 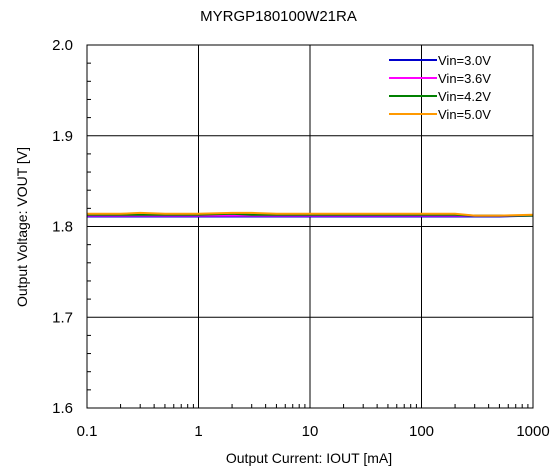 What do you see at coordinates (421, 431) in the screenshot?
I see `x-tick-label: 100` at bounding box center [421, 431].